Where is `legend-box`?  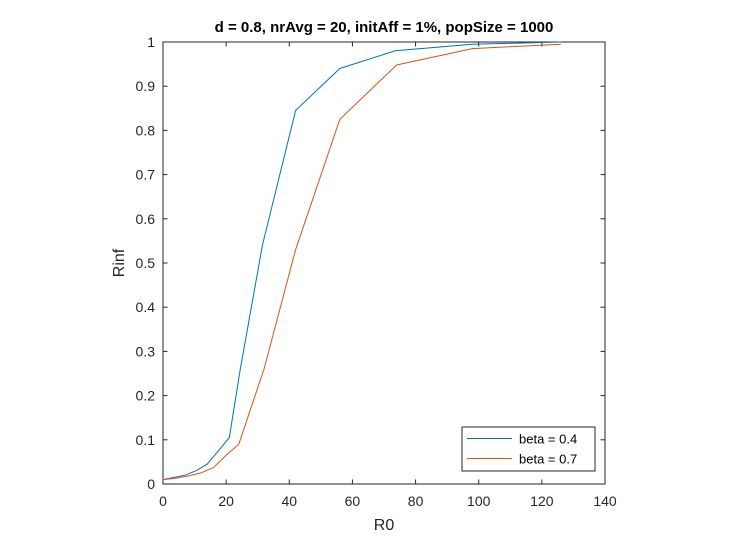 legend-box is located at coordinates (528, 449).